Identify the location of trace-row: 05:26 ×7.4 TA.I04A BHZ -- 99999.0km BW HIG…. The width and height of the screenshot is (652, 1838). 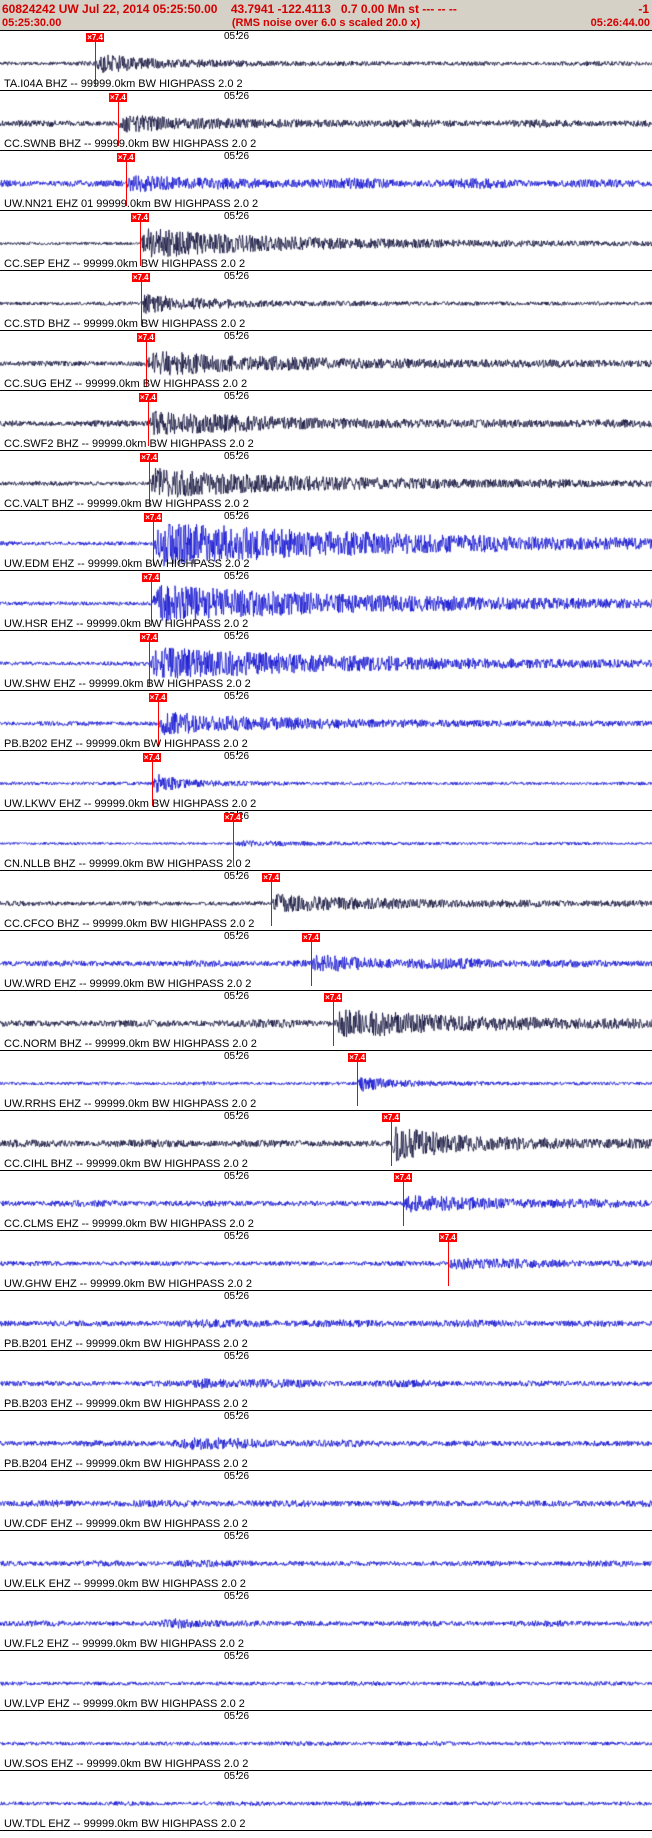
(326, 61).